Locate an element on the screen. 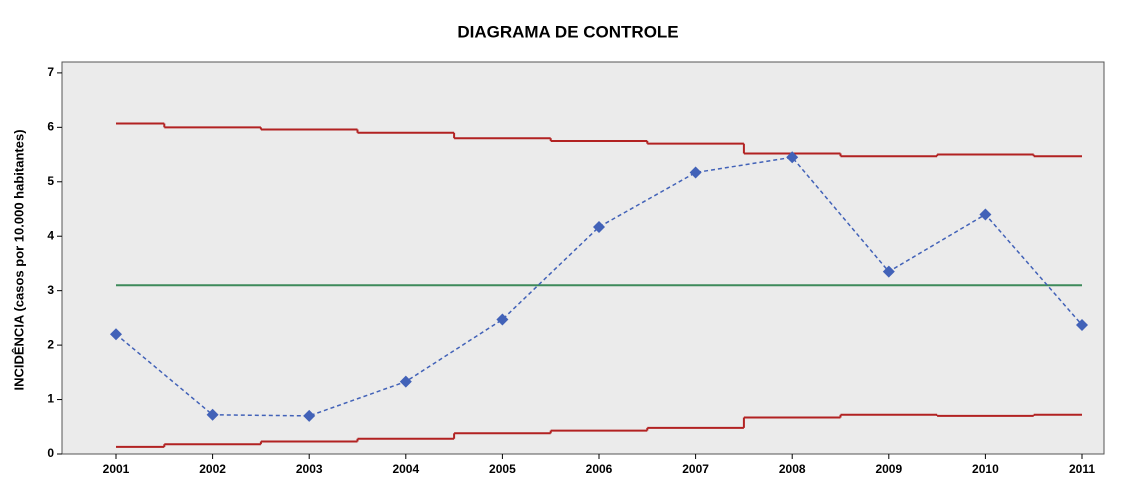 This screenshot has width=1124, height=483. x-tick-label: 2001 is located at coordinates (116, 469).